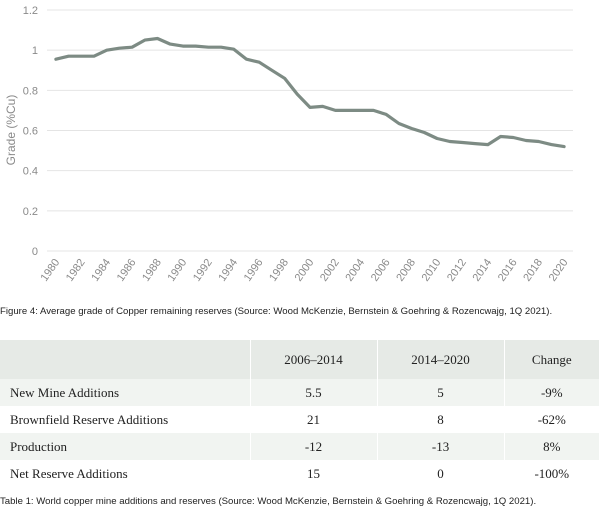 This screenshot has height=513, width=600. I want to click on x-tick-label: 1996, so click(254, 270).